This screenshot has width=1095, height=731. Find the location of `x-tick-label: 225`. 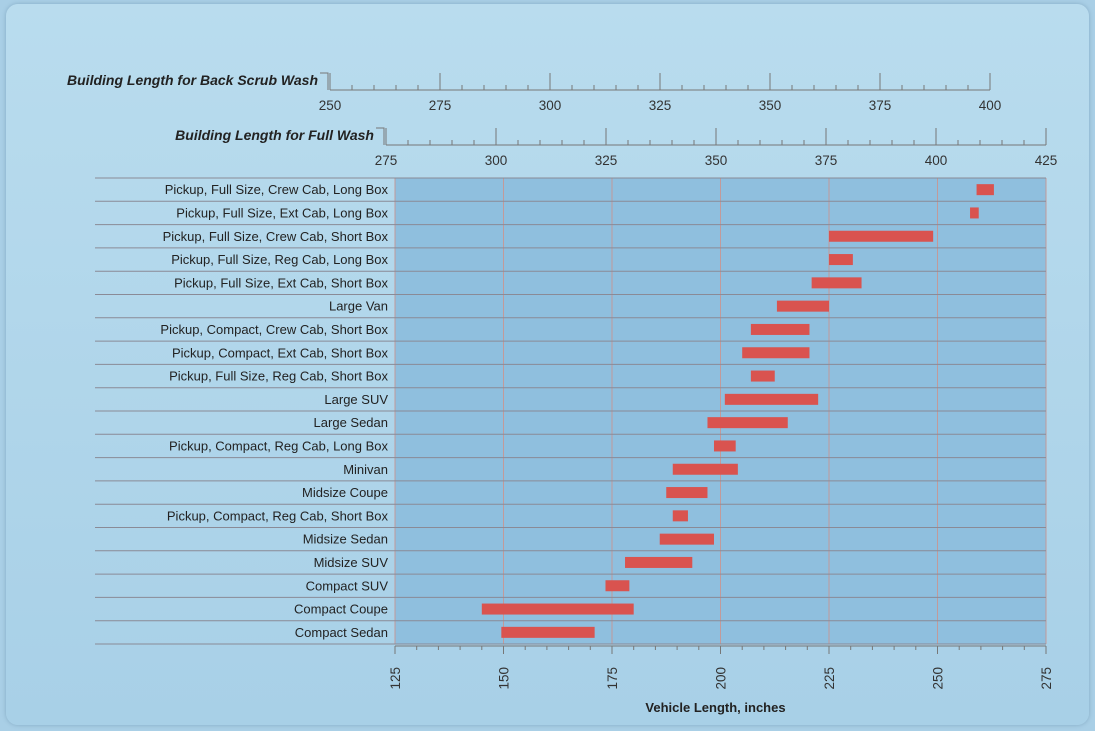

x-tick-label: 225 is located at coordinates (829, 678).